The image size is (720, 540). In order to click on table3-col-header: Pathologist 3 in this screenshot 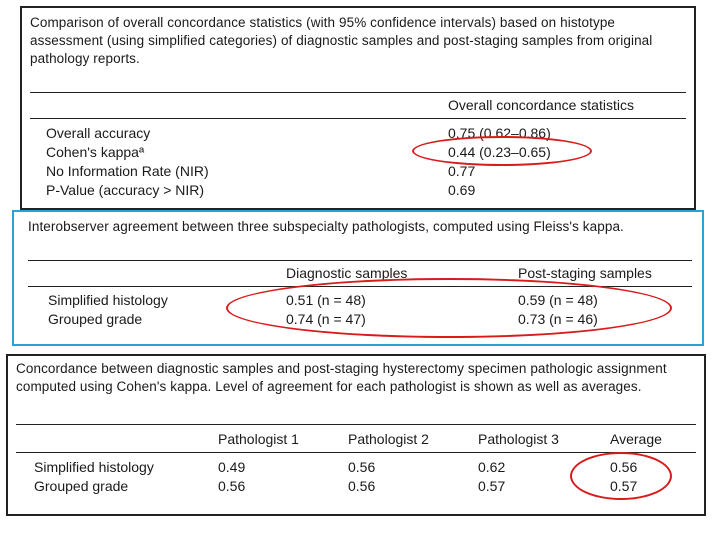, I will do `click(518, 439)`.